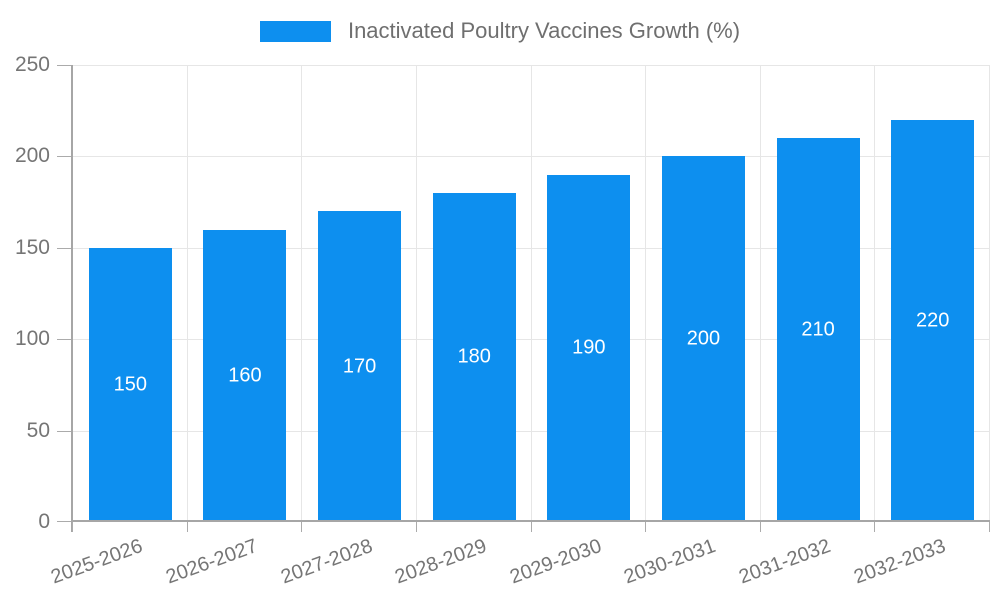  I want to click on bar: 210, so click(818, 330).